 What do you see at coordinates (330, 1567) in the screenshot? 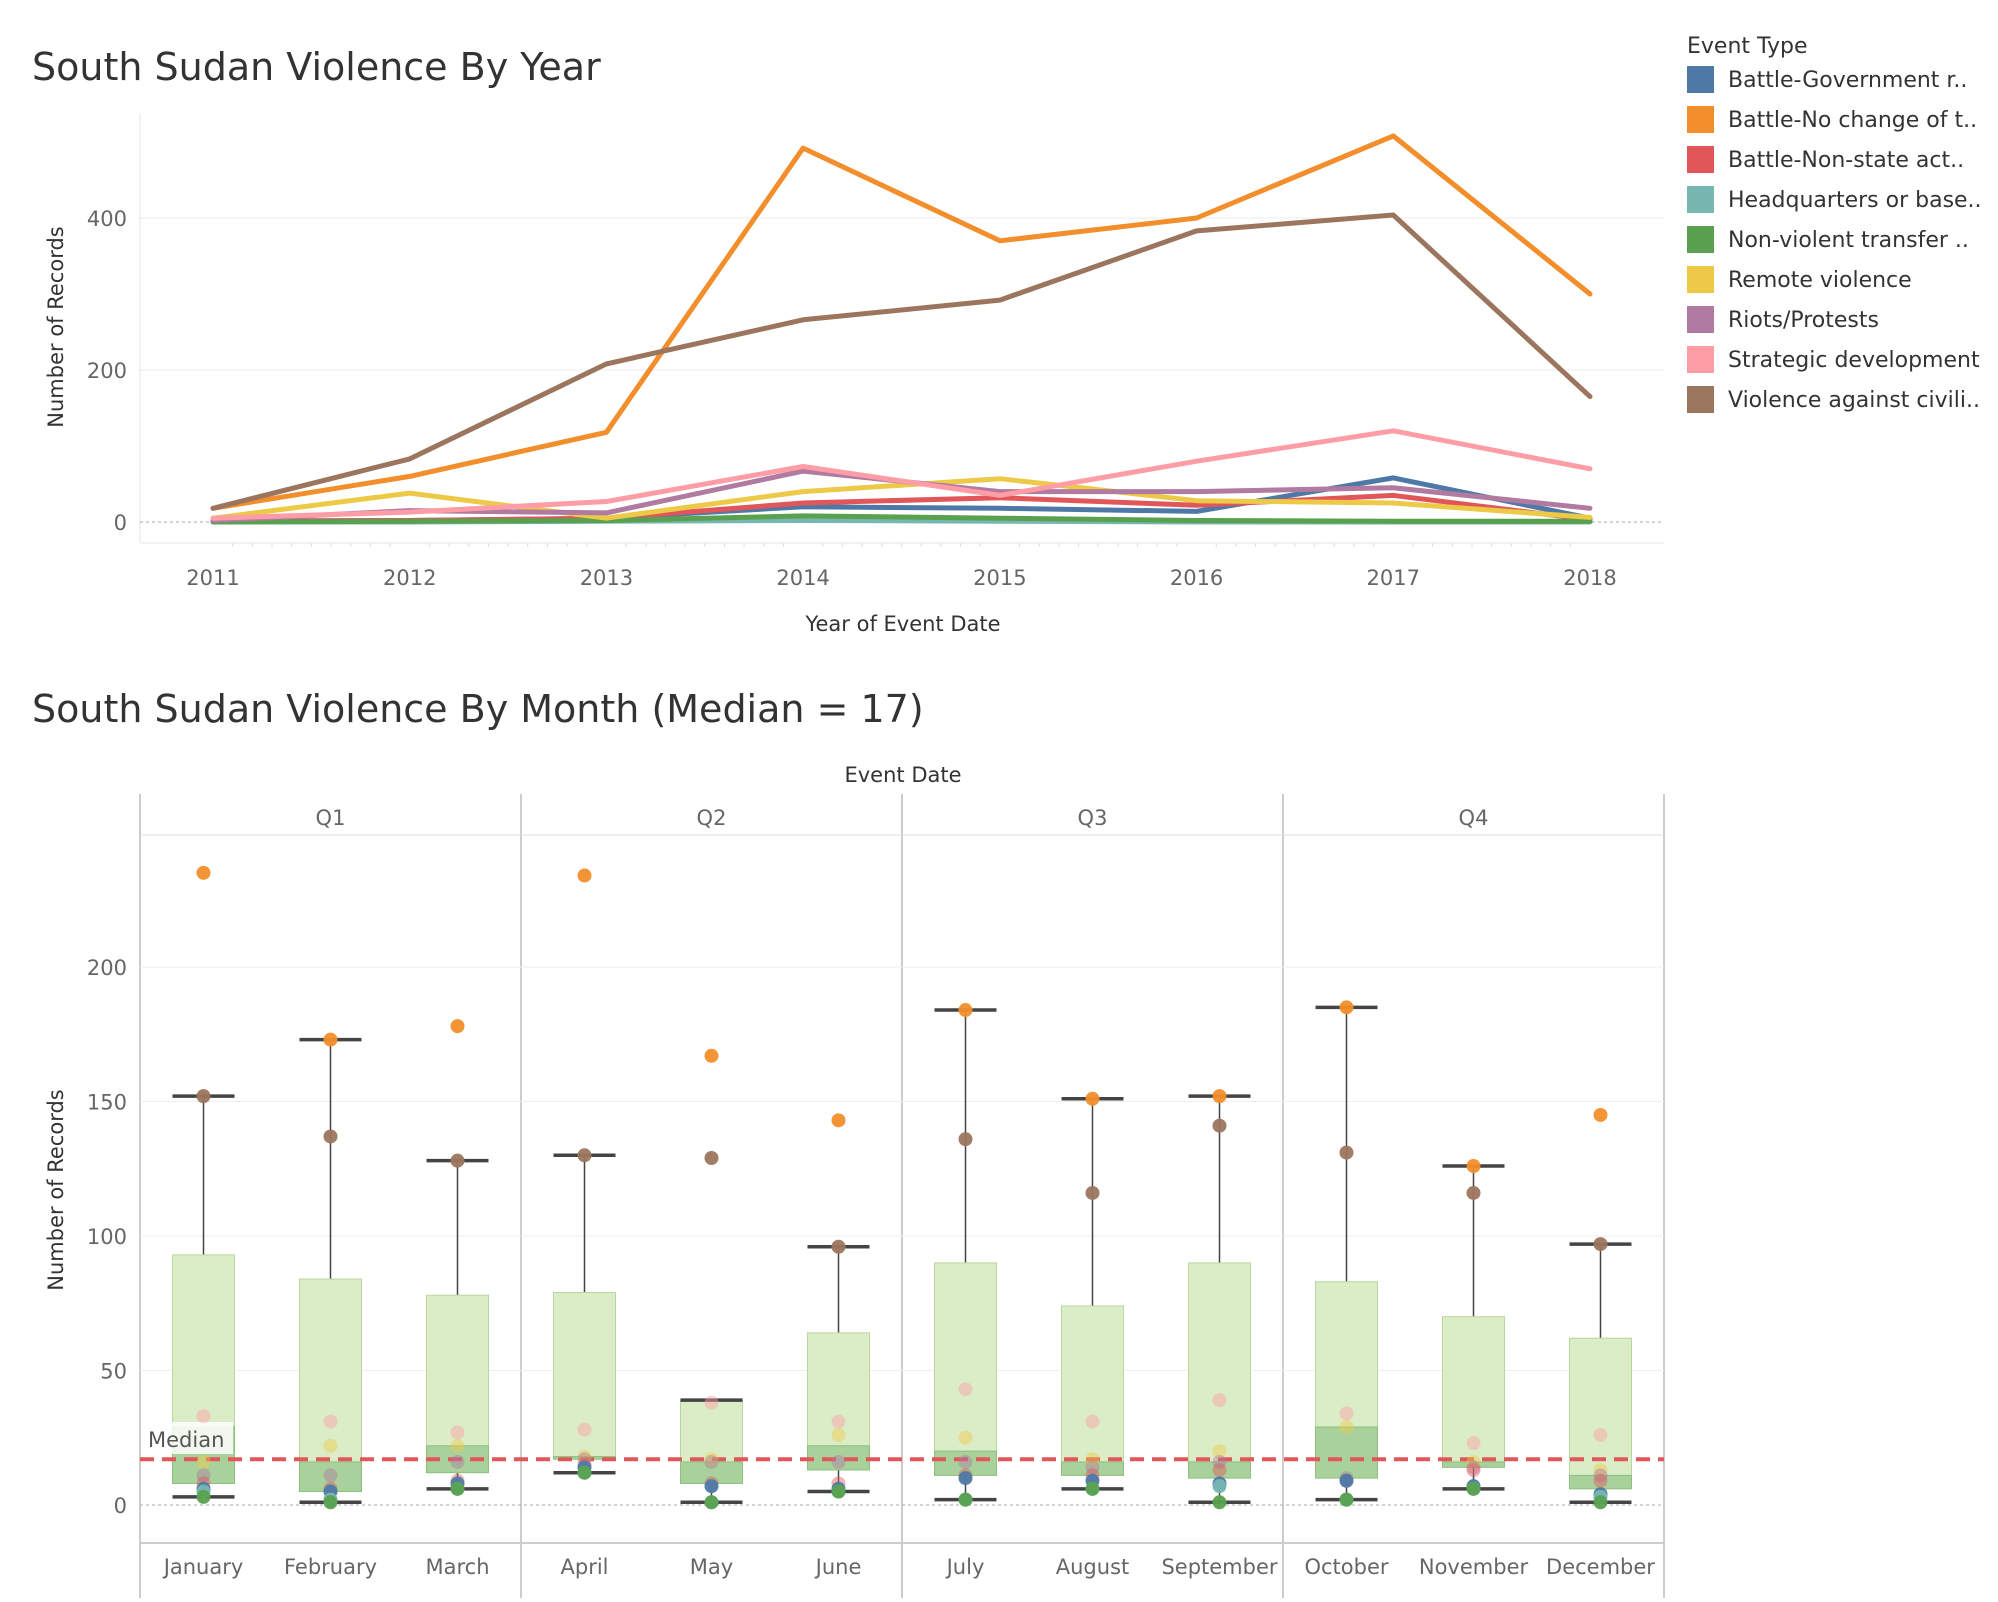
I see `month-label: February` at bounding box center [330, 1567].